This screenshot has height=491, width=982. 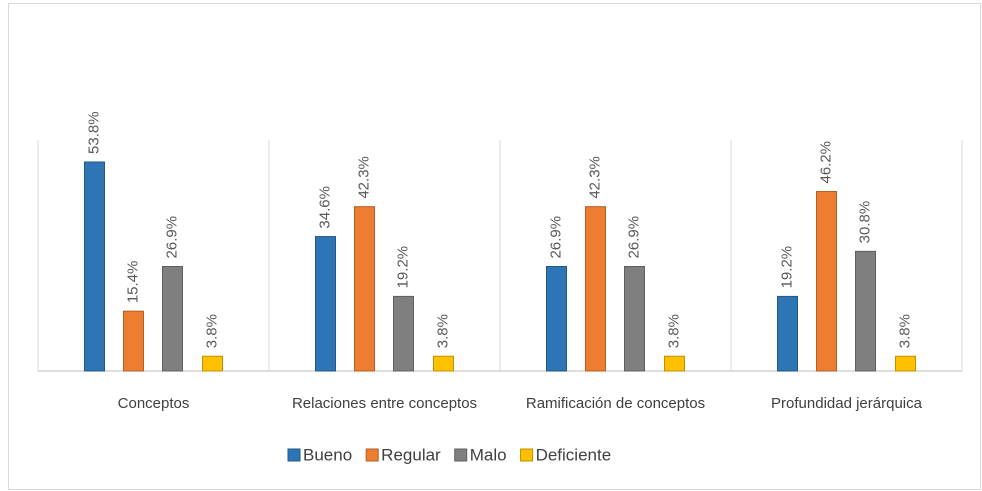 What do you see at coordinates (864, 222) in the screenshot?
I see `data-label: 30.8%` at bounding box center [864, 222].